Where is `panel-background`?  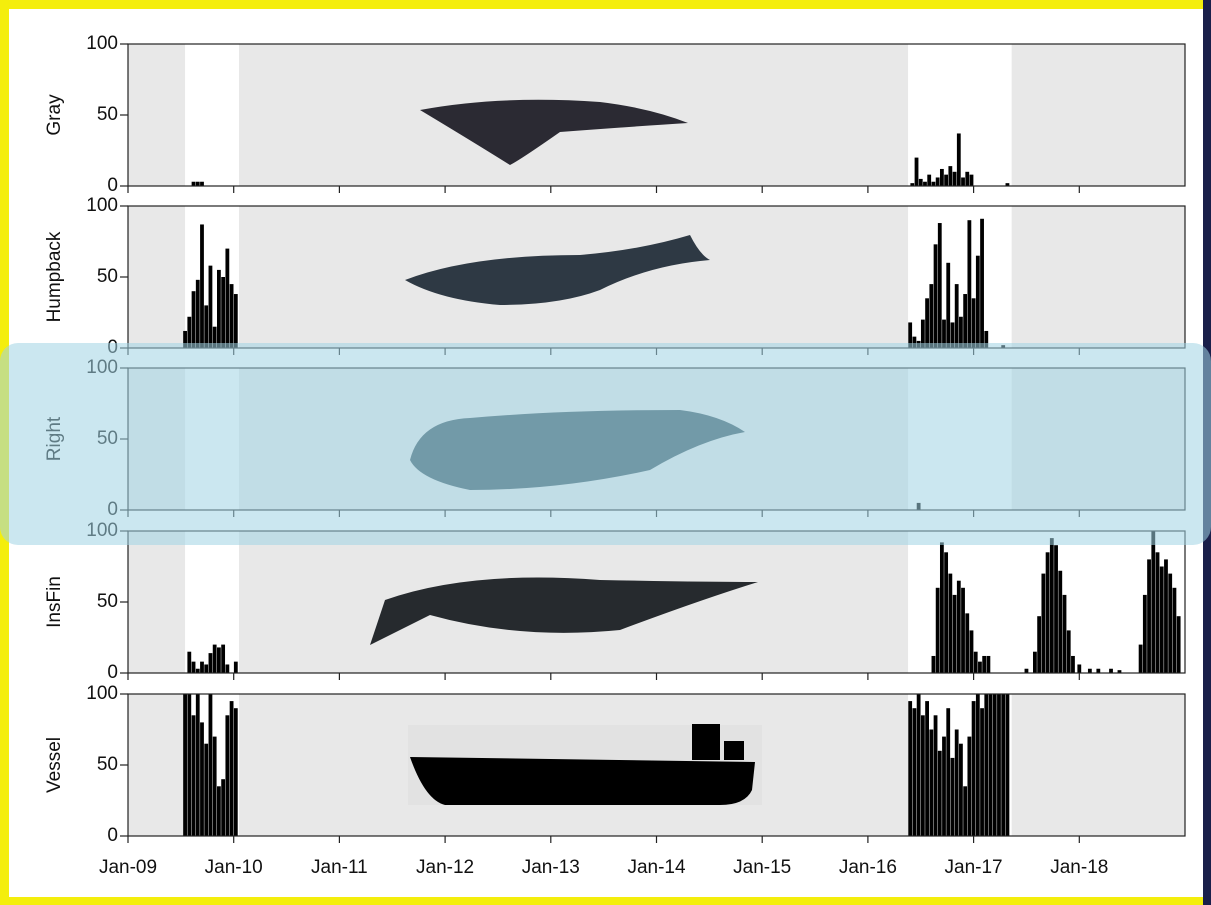
panel-background is located at coordinates (656, 277).